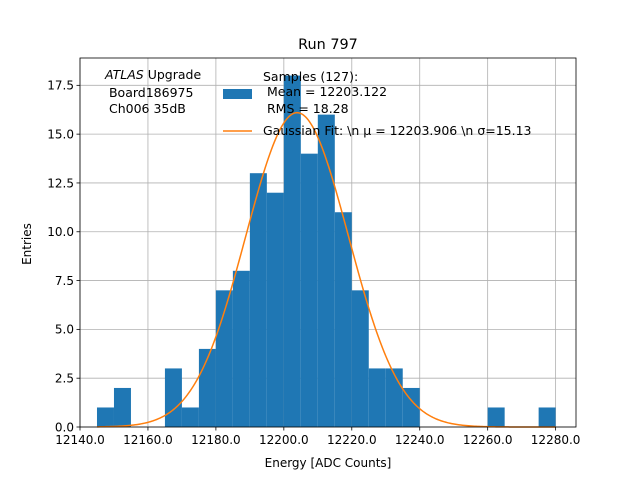  Describe the element at coordinates (148, 440) in the screenshot. I see `x-tick-label: 12160.0` at that location.